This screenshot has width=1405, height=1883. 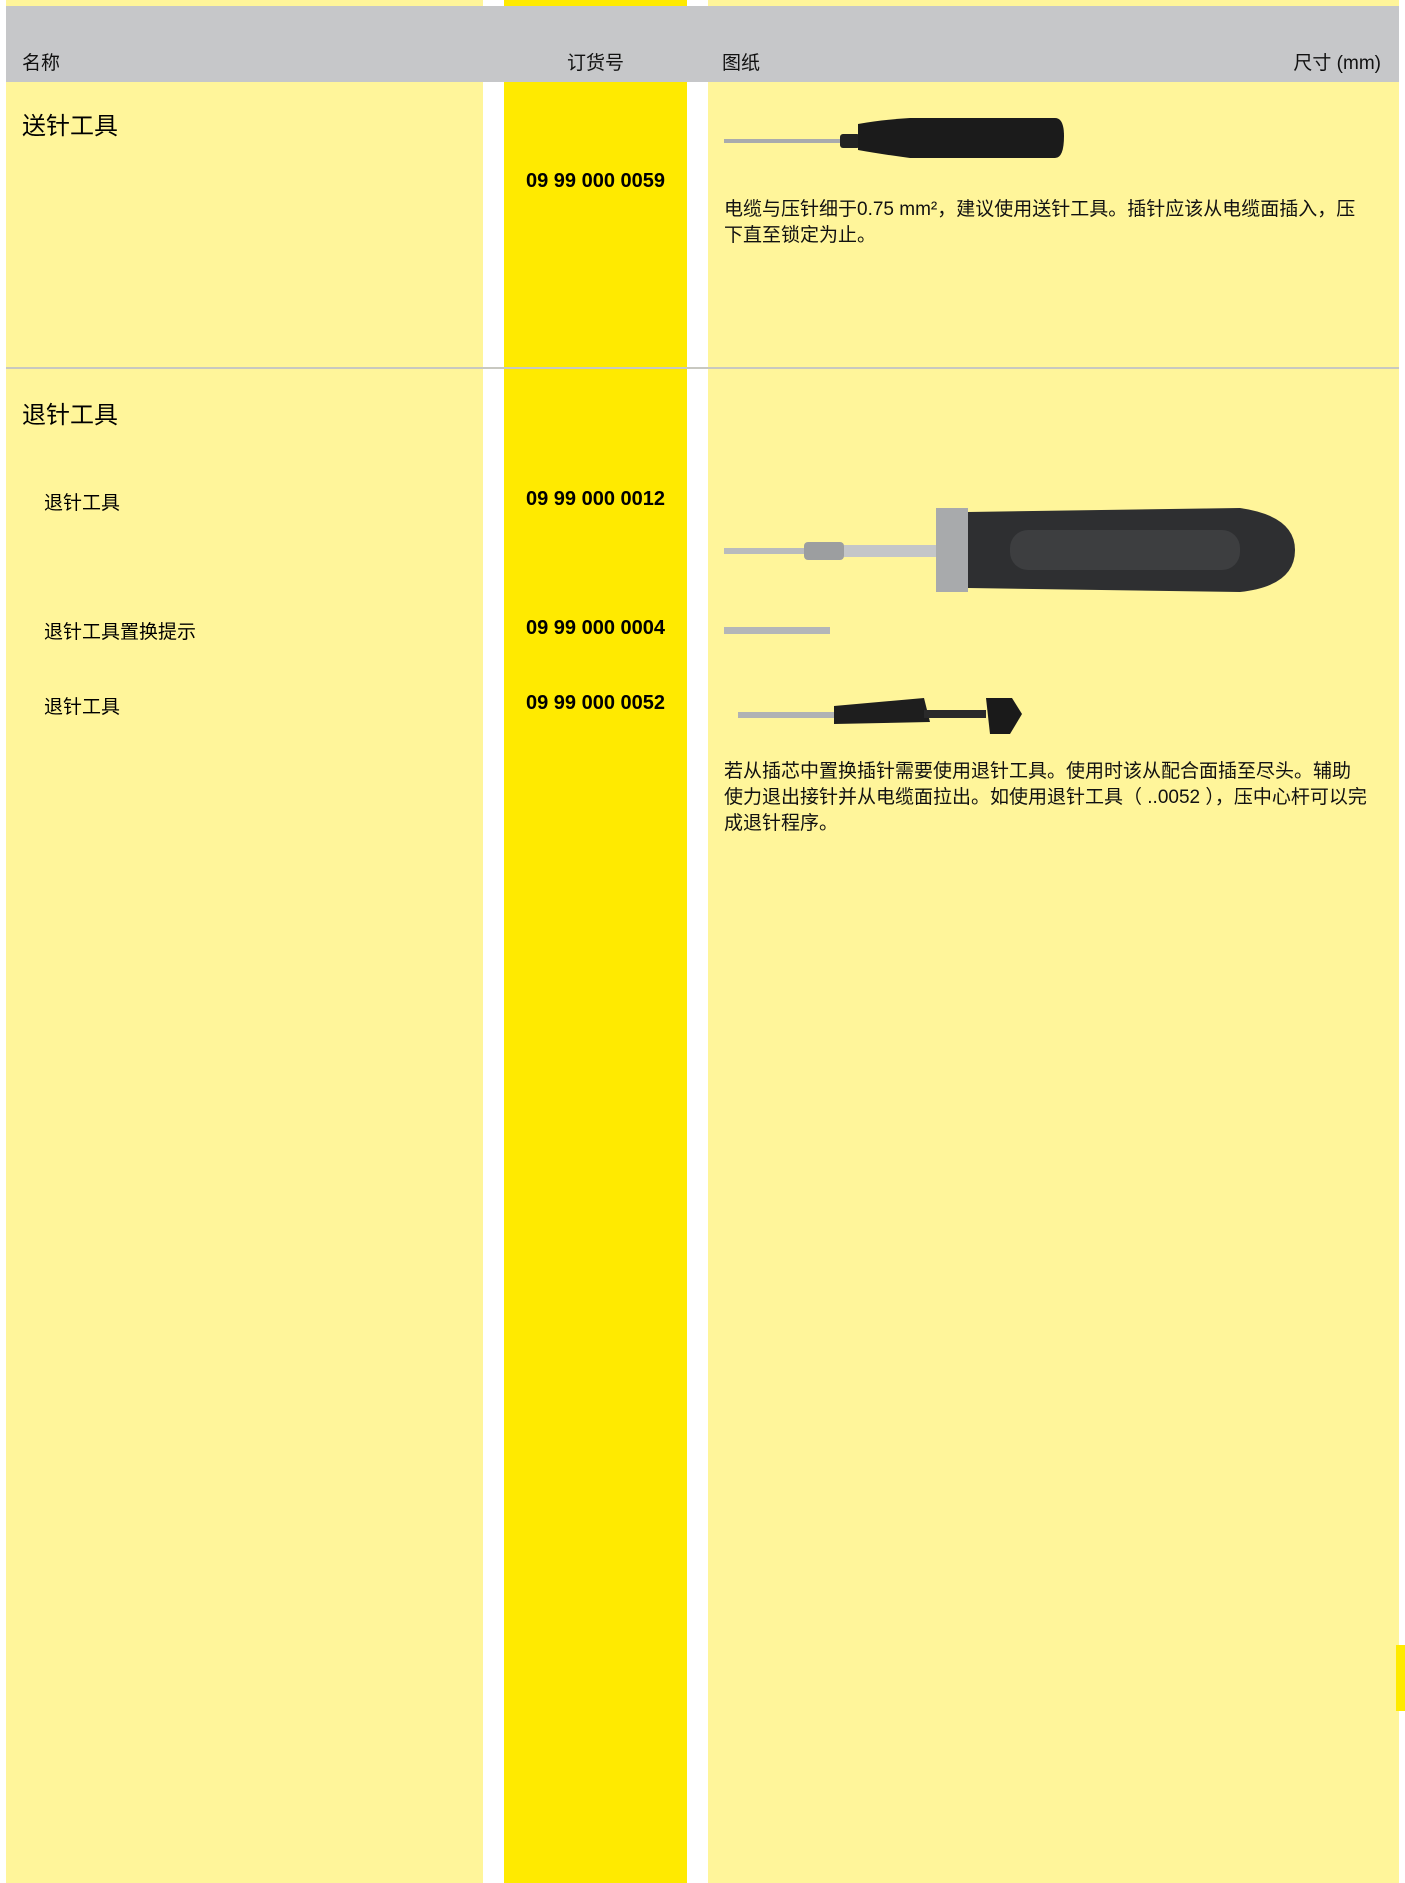 What do you see at coordinates (1009, 550) in the screenshot?
I see `extraction-tool-image` at bounding box center [1009, 550].